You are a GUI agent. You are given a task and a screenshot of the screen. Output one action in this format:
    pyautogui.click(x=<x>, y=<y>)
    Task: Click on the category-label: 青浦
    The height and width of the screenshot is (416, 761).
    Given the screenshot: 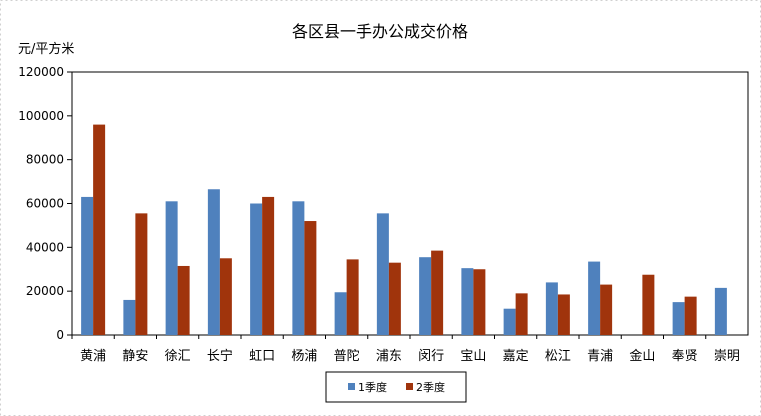 What is the action you would take?
    pyautogui.click(x=600, y=356)
    